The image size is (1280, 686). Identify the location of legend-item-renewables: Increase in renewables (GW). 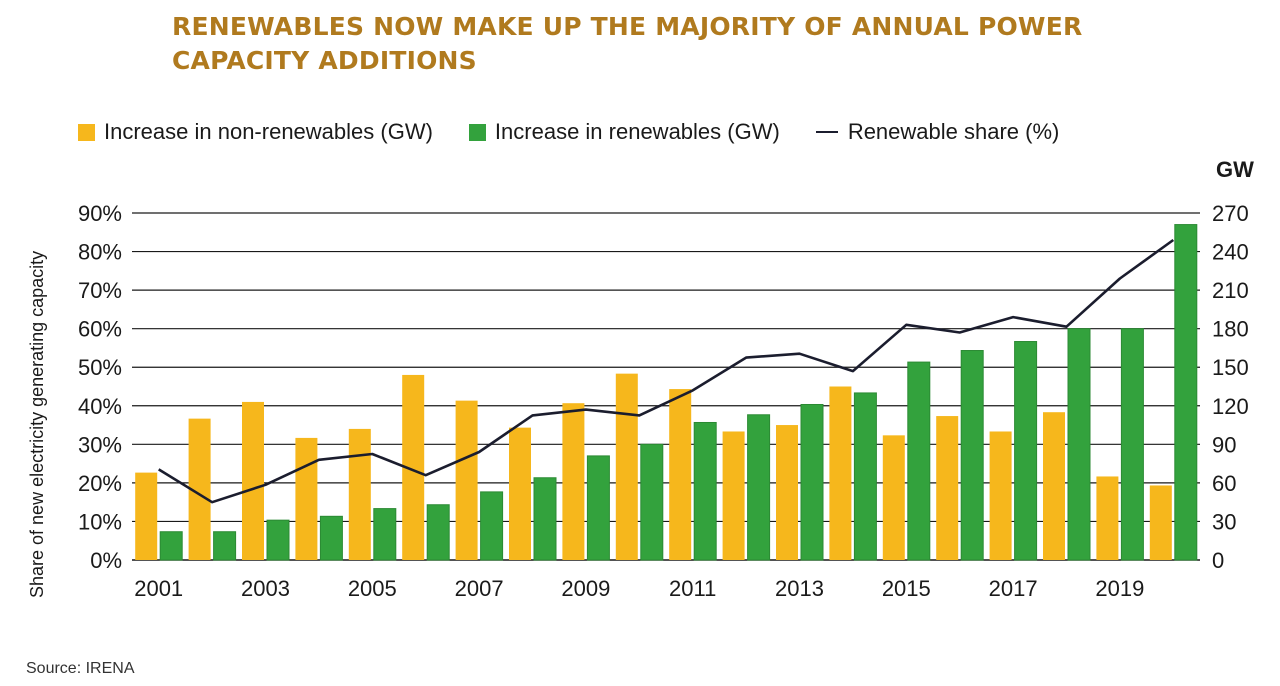
(624, 132).